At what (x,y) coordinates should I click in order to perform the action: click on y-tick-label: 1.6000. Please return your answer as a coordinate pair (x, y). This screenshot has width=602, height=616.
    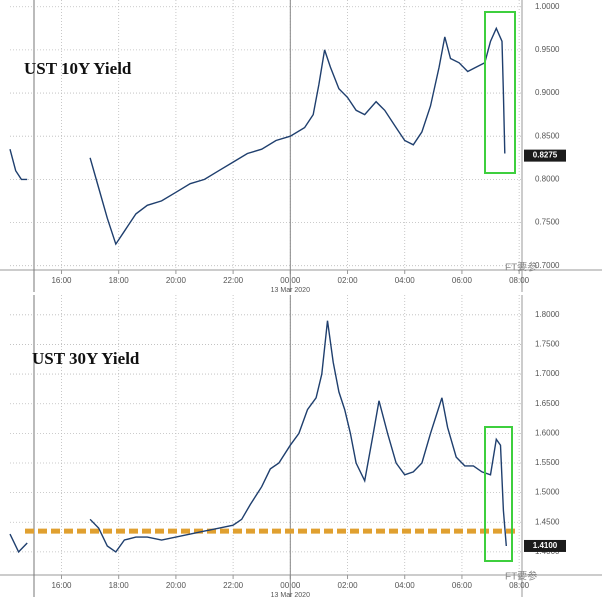
    Looking at the image, I should click on (547, 432).